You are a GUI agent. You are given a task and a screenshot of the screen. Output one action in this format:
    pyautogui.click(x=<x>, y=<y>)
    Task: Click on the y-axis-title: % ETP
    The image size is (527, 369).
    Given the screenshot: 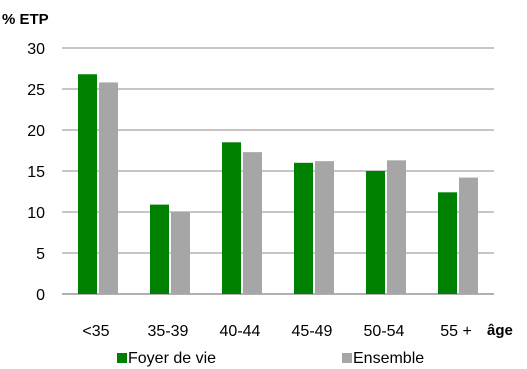 What is the action you would take?
    pyautogui.click(x=25, y=19)
    